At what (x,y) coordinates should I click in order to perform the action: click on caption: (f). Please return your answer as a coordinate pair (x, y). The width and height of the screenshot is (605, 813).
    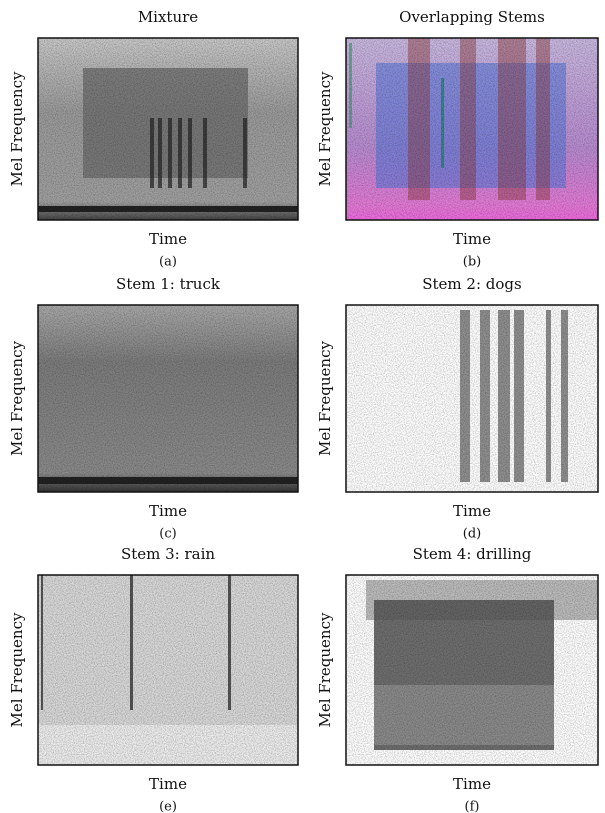
    Looking at the image, I should click on (472, 806).